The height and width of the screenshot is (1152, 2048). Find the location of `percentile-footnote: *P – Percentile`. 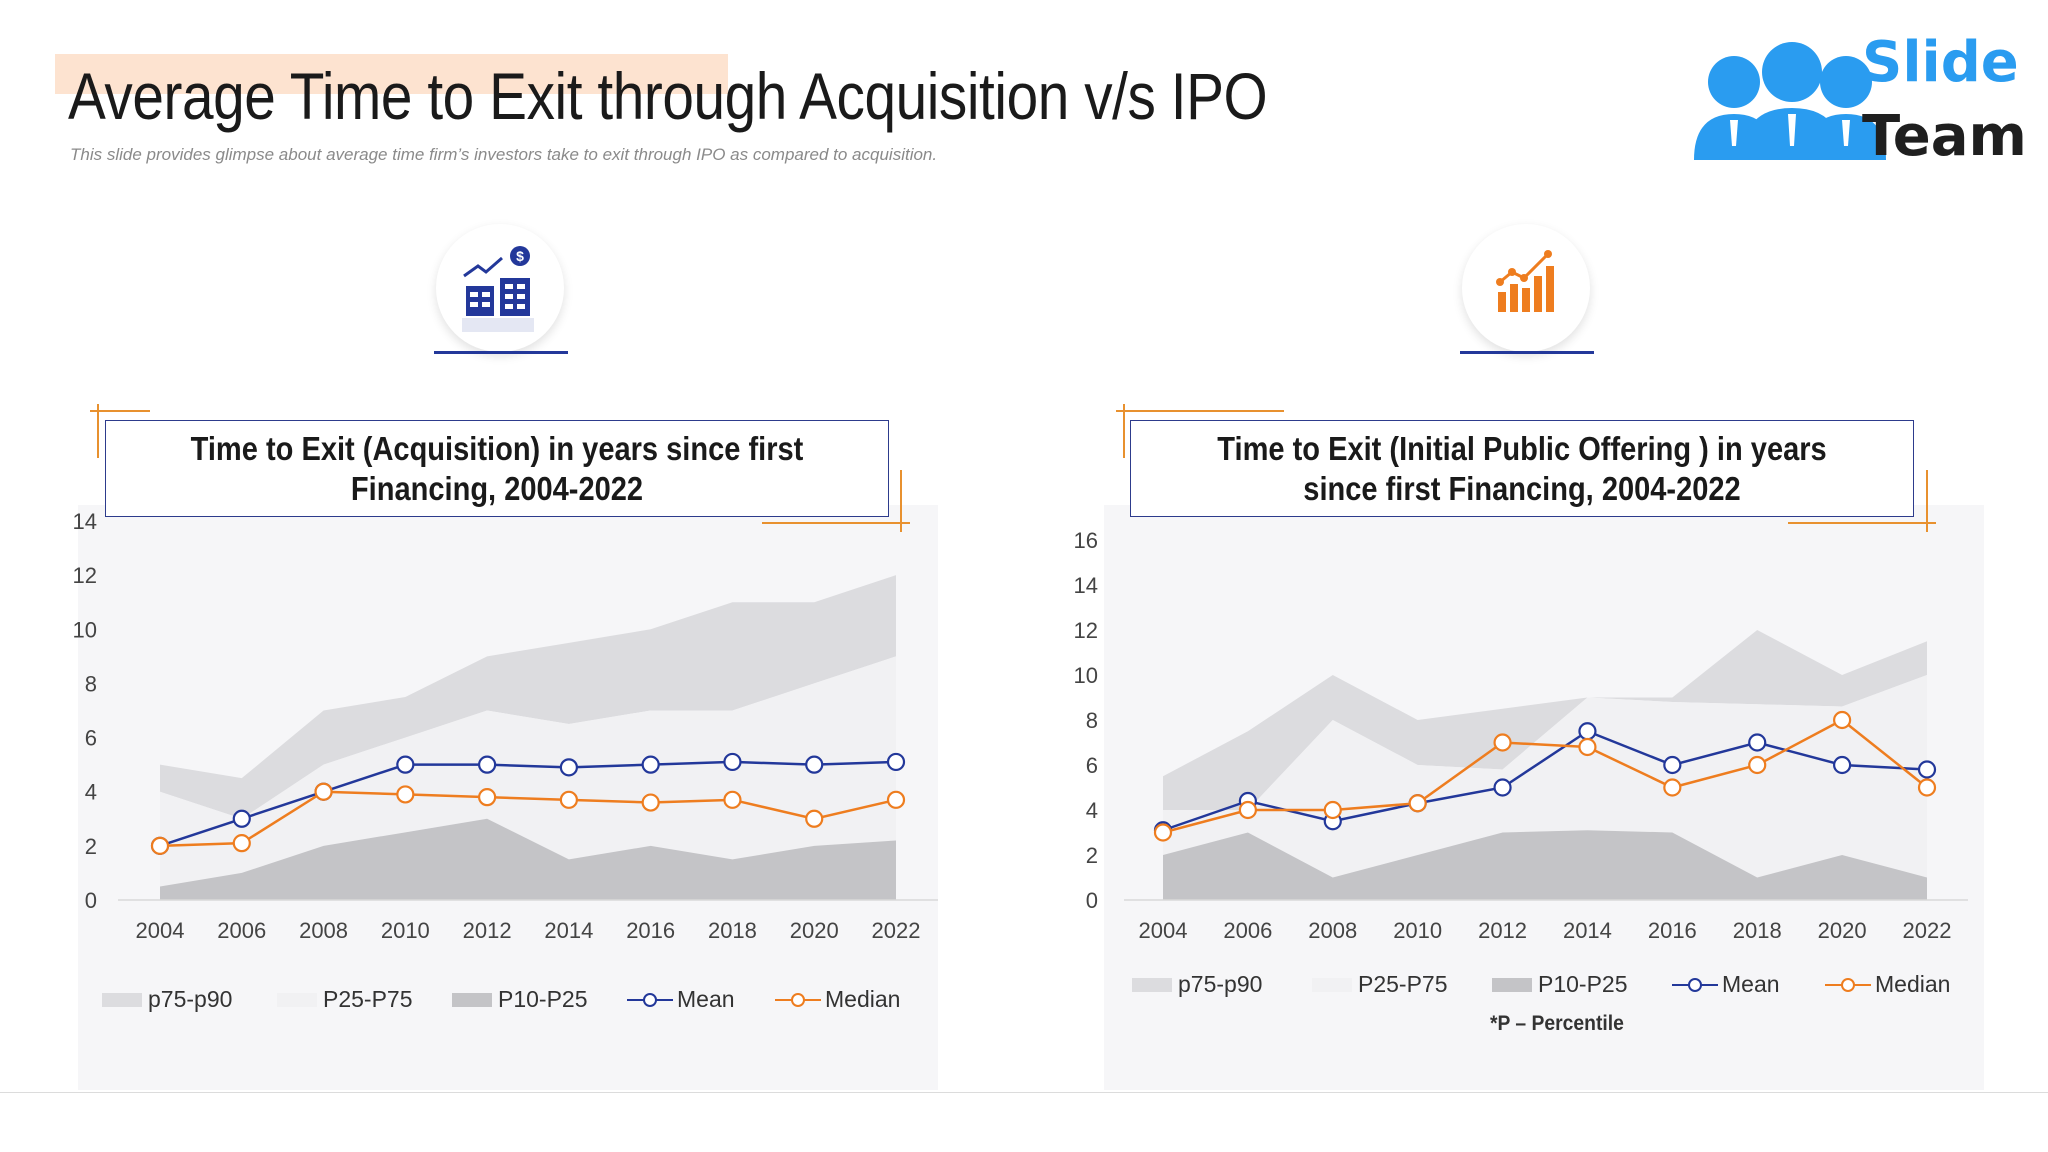

percentile-footnote: *P – Percentile is located at coordinates (1557, 1023).